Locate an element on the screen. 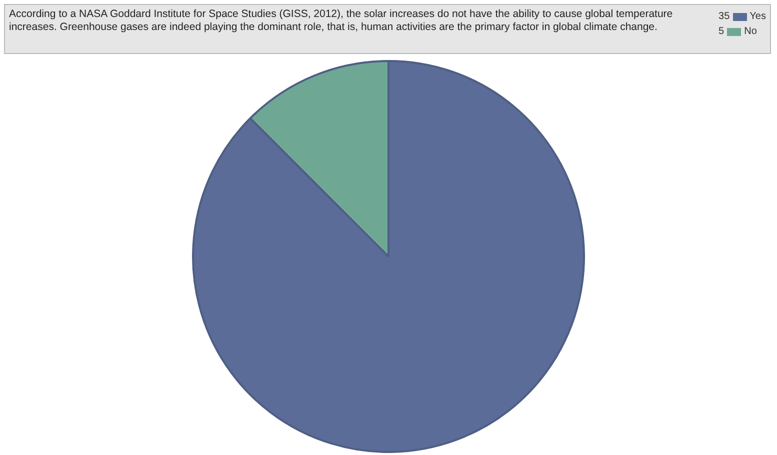  legend-label: No is located at coordinates (750, 31).